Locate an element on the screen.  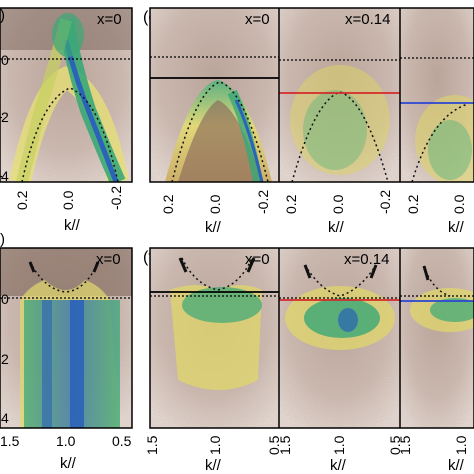
bottom-left-x-axis-label: k// is located at coordinates (68, 463).